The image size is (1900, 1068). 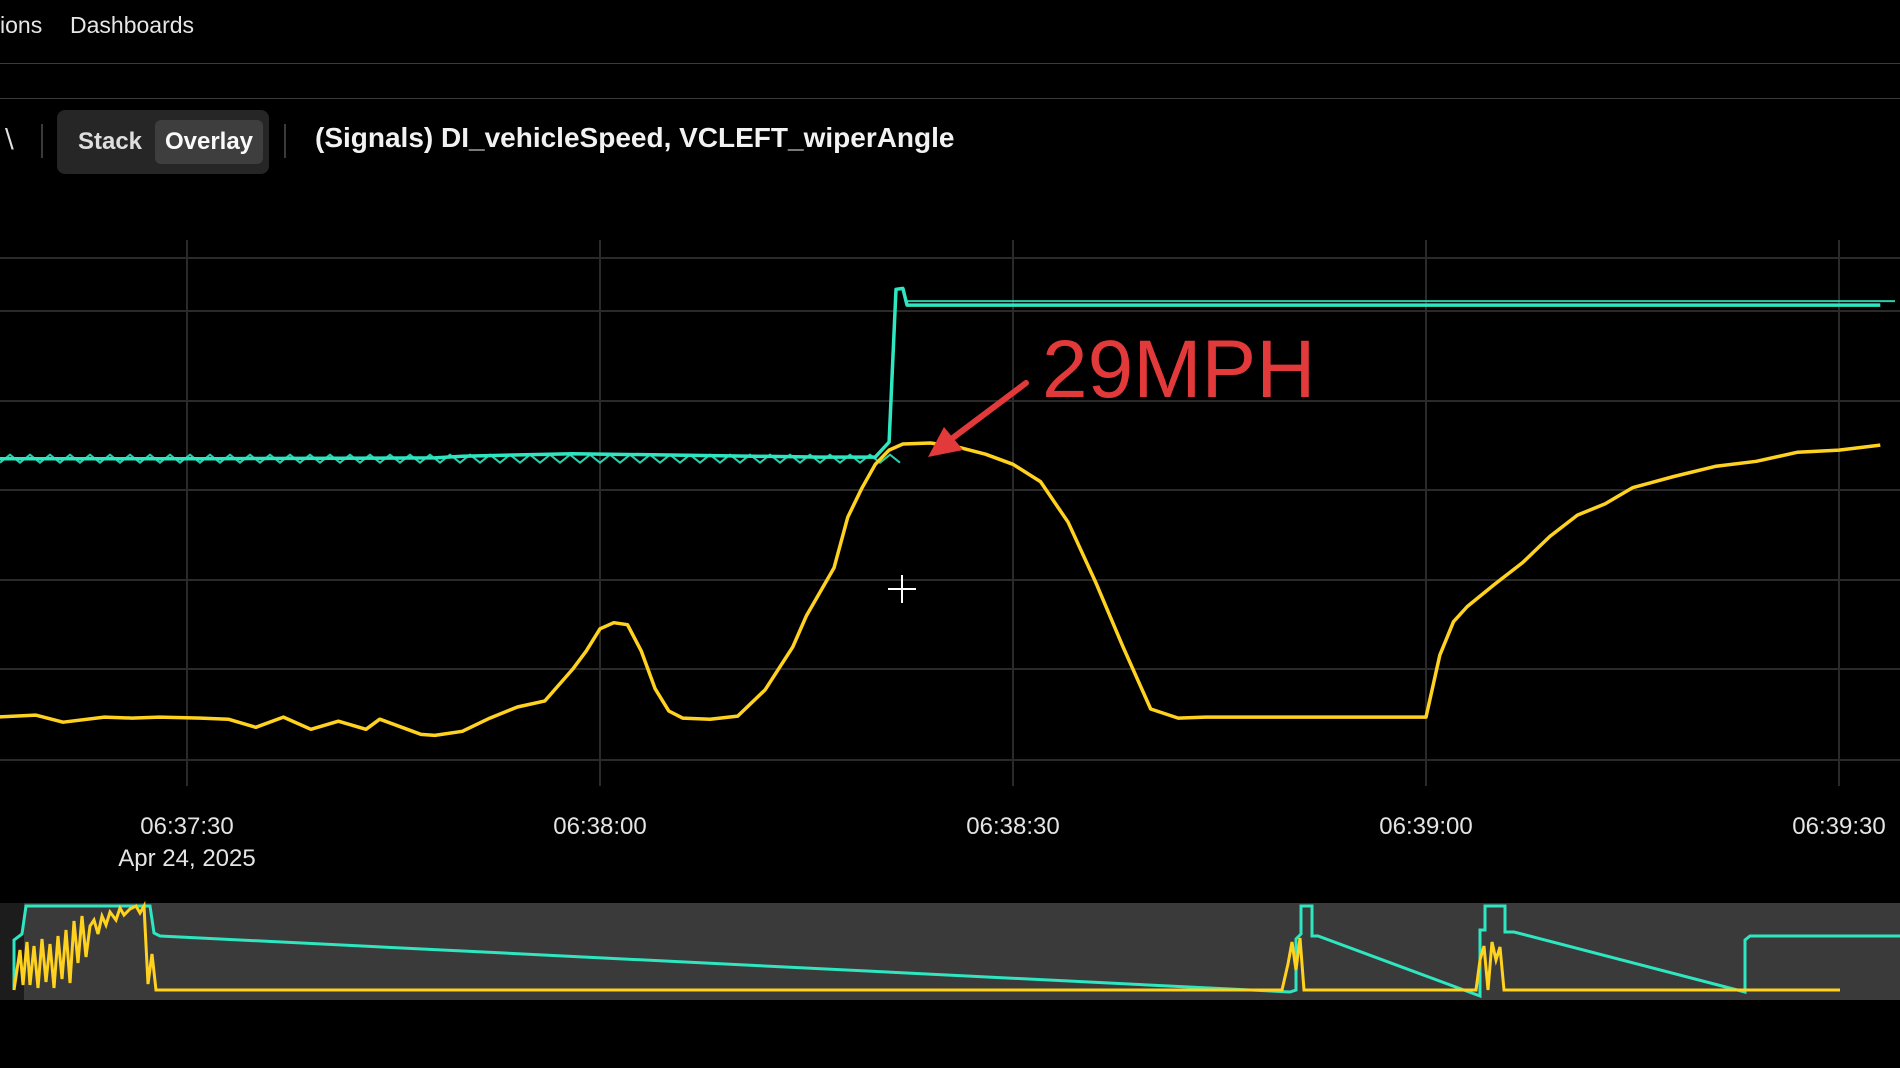 What do you see at coordinates (7, 139) in the screenshot?
I see `chevron-left-icon: ∖` at bounding box center [7, 139].